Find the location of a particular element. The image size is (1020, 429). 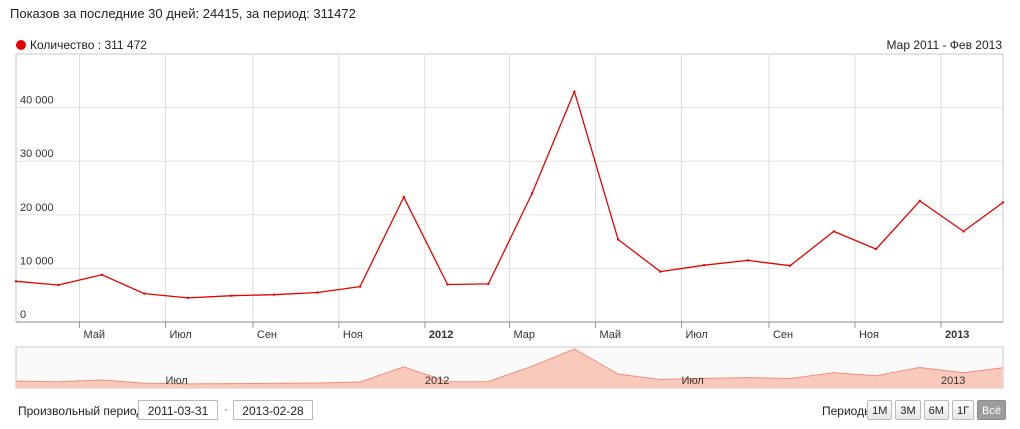

y-tick-label: 10 000 is located at coordinates (37, 261).